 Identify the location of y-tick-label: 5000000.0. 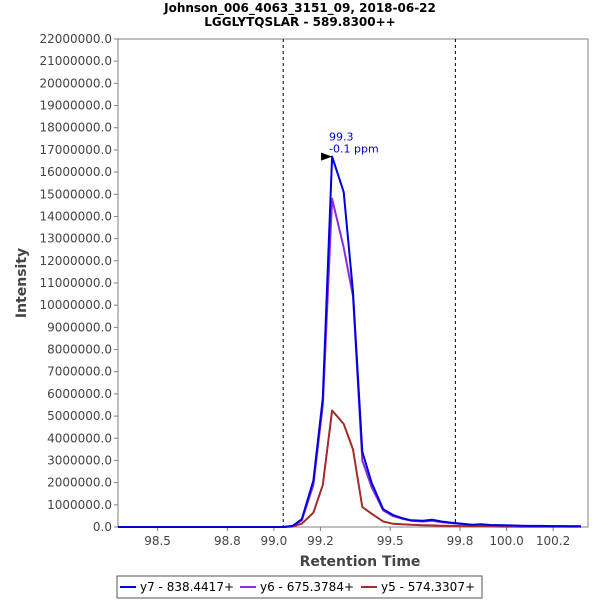
(79, 416).